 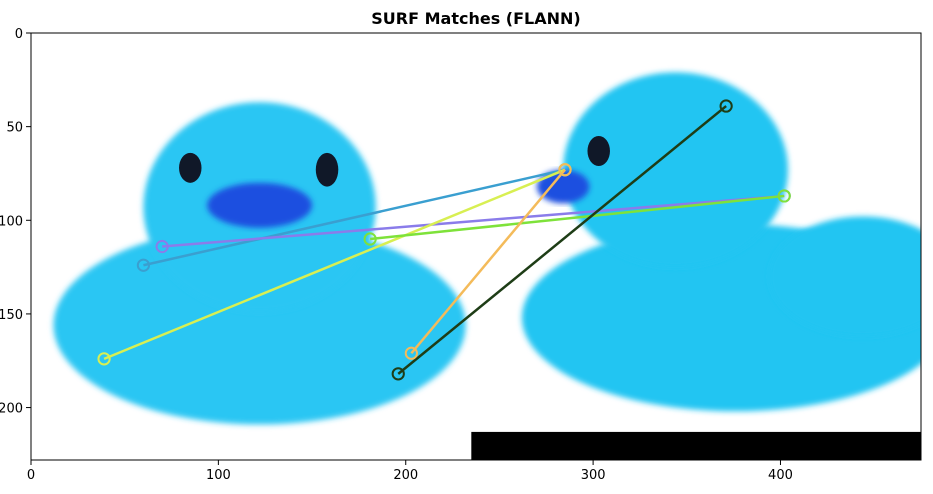 What do you see at coordinates (405, 475) in the screenshot?
I see `x-tick-label: 200` at bounding box center [405, 475].